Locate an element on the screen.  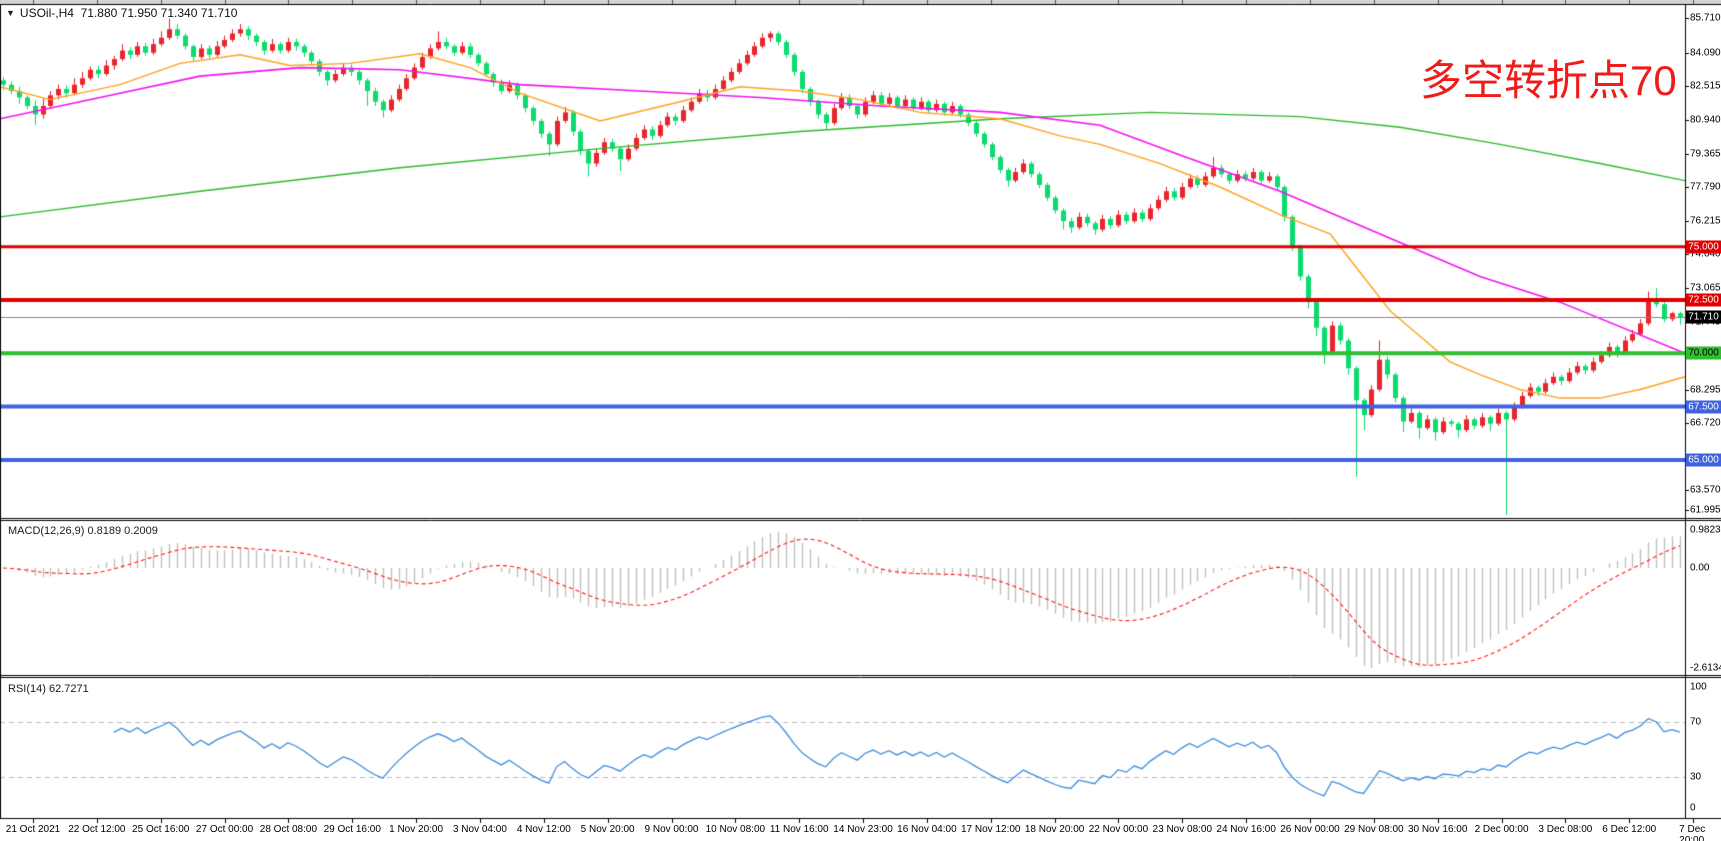
time-axis-label: 3 Dec 08:00 is located at coordinates (1565, 829).